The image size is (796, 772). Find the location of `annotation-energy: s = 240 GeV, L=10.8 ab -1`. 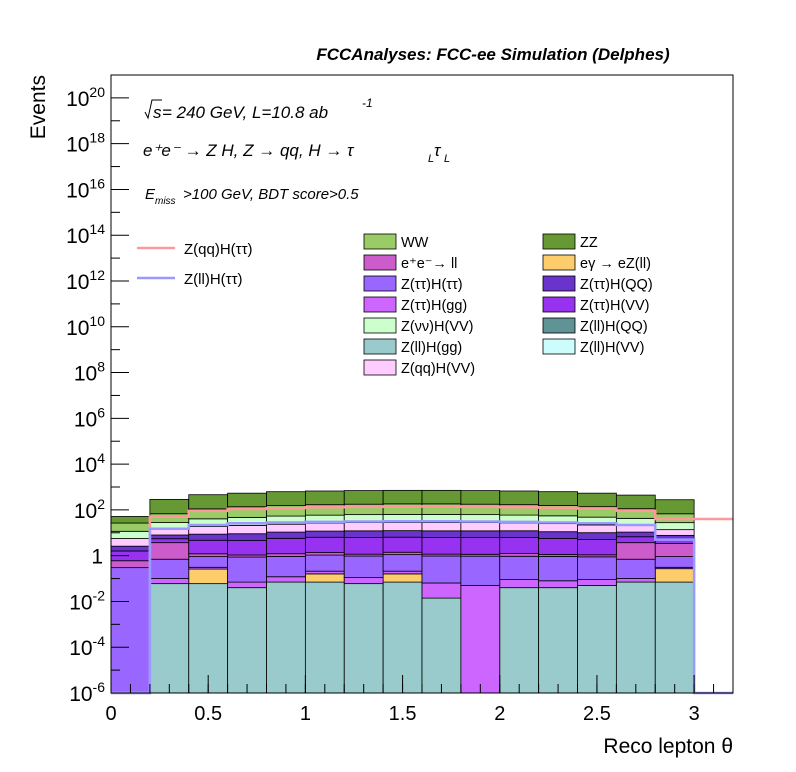

annotation-energy: s = 240 GeV, L=10.8 ab -1 is located at coordinates (258, 109).